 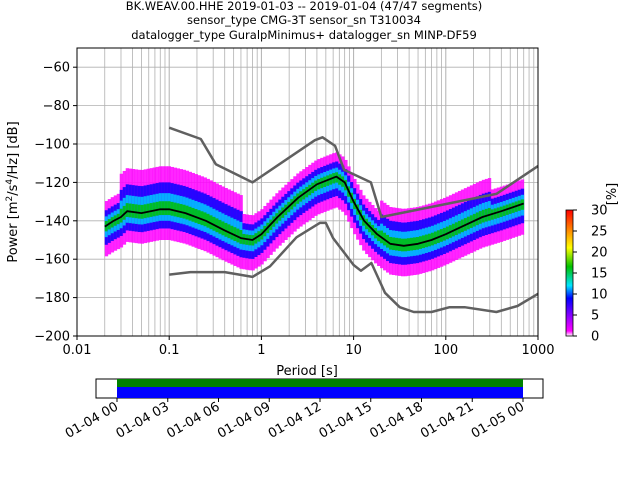 I want to click on chart-title-line-2: sensor_type CMG-3T sensor_sn T310034, so click(x=304, y=20).